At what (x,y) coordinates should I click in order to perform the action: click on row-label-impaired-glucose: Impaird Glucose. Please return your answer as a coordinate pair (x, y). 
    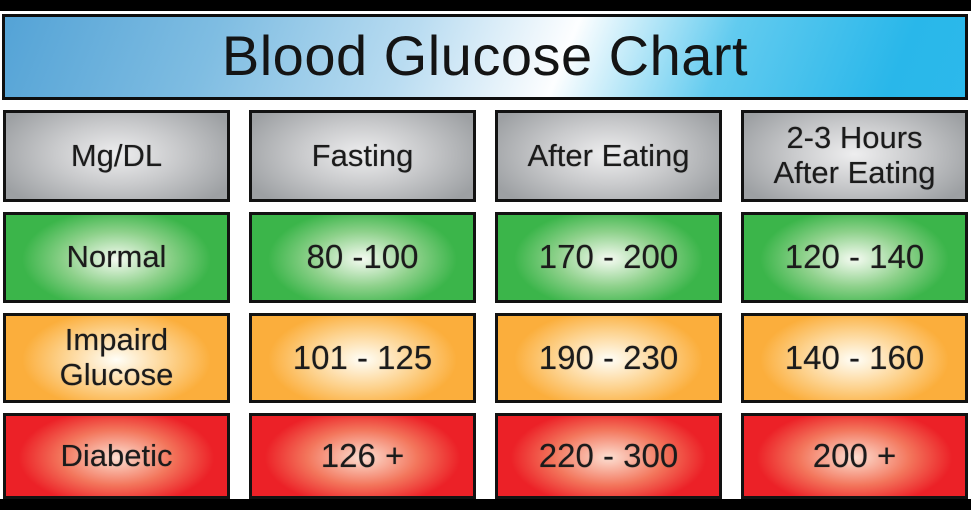
    Looking at the image, I should click on (116, 358).